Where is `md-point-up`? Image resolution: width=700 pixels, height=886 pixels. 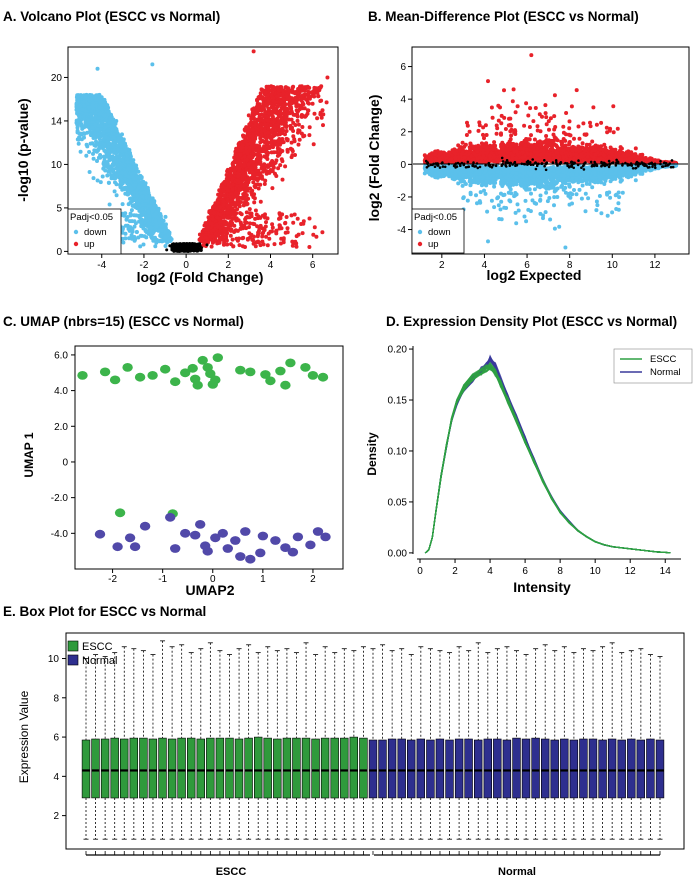
md-point-up is located at coordinates (546, 136).